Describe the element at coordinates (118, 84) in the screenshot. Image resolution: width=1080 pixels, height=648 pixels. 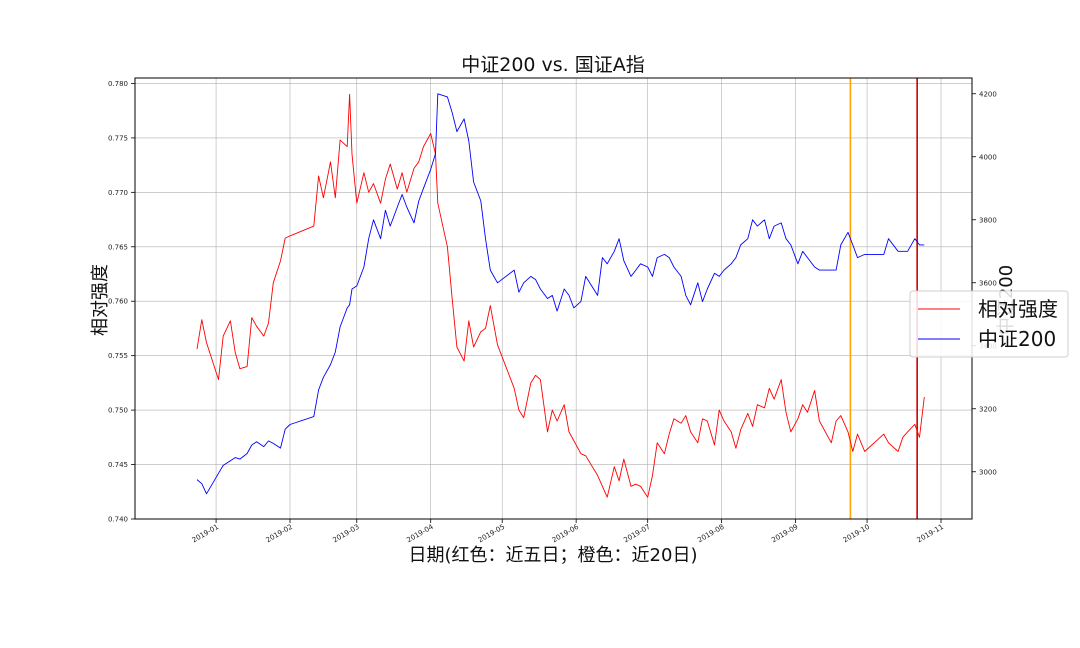
I see `left-y-tick-label: 0.780` at that location.